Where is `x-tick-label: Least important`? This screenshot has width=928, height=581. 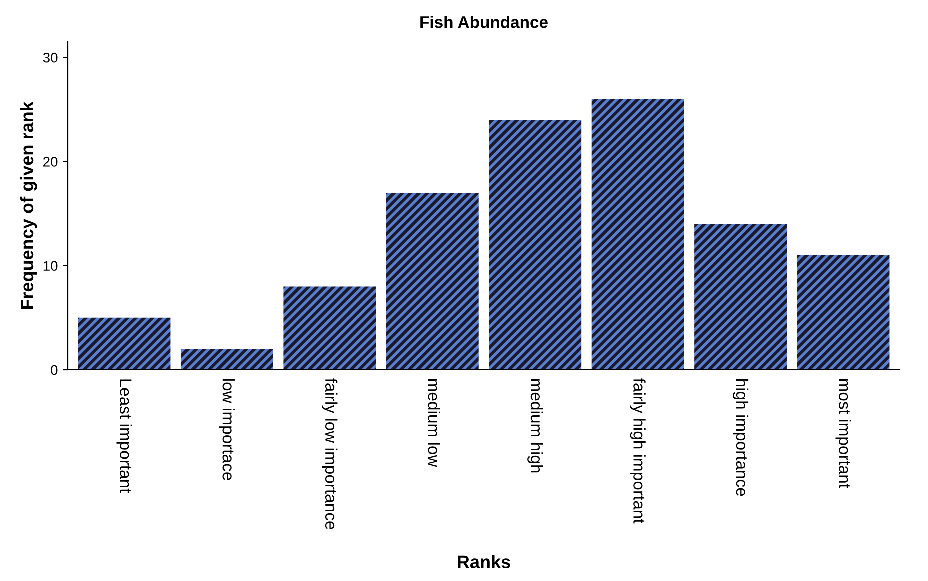
x-tick-label: Least important is located at coordinates (124, 437).